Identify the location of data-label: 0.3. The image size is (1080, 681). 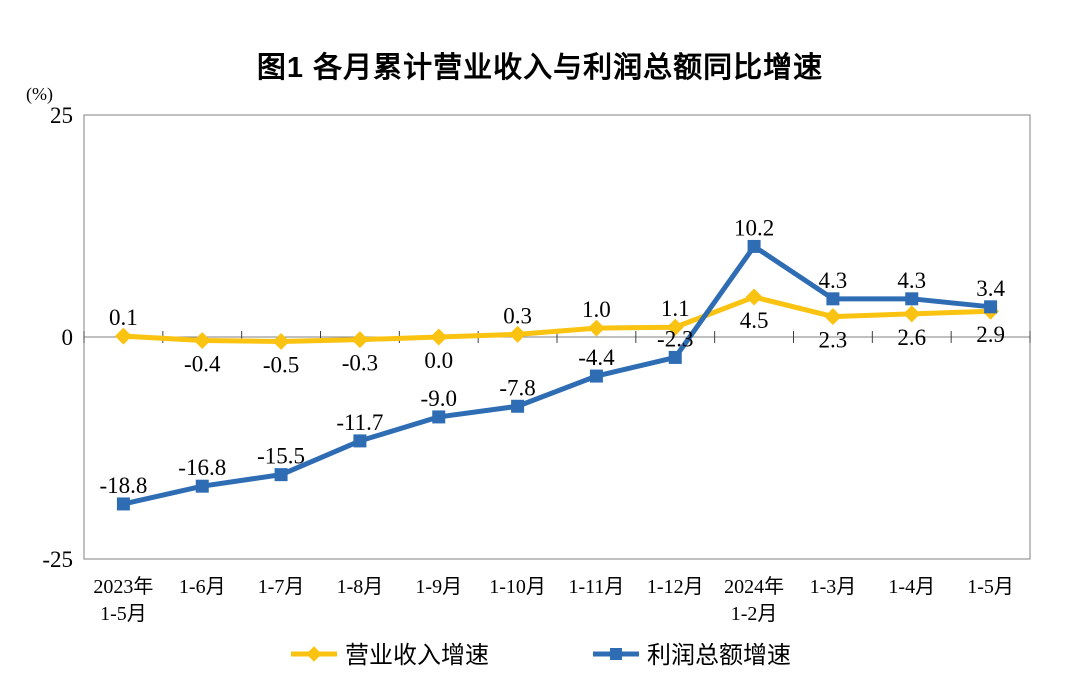
(517, 315).